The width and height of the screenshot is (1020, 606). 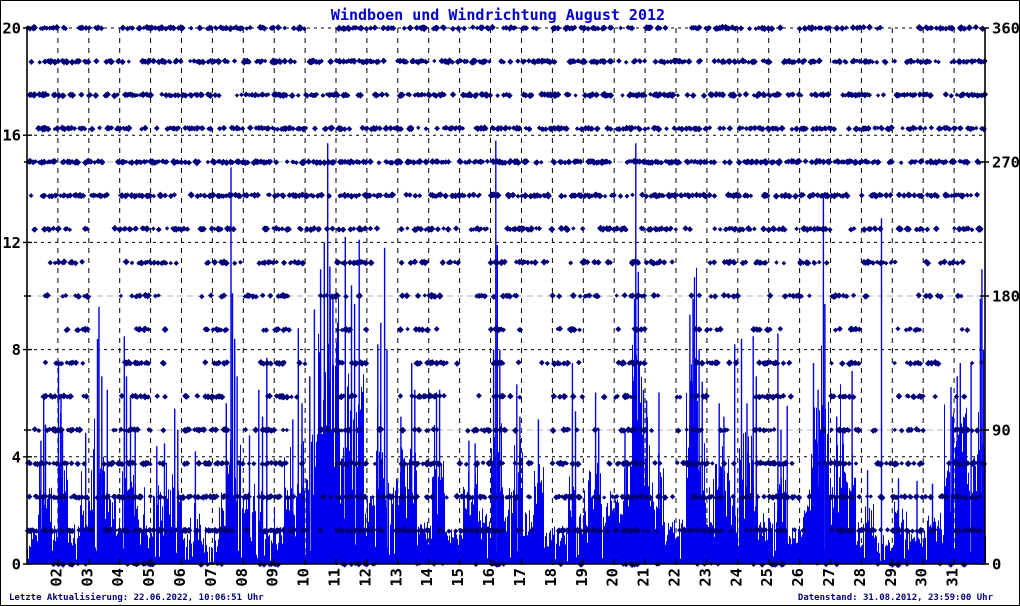 I want to click on direction-band-247.5, so click(x=504, y=195).